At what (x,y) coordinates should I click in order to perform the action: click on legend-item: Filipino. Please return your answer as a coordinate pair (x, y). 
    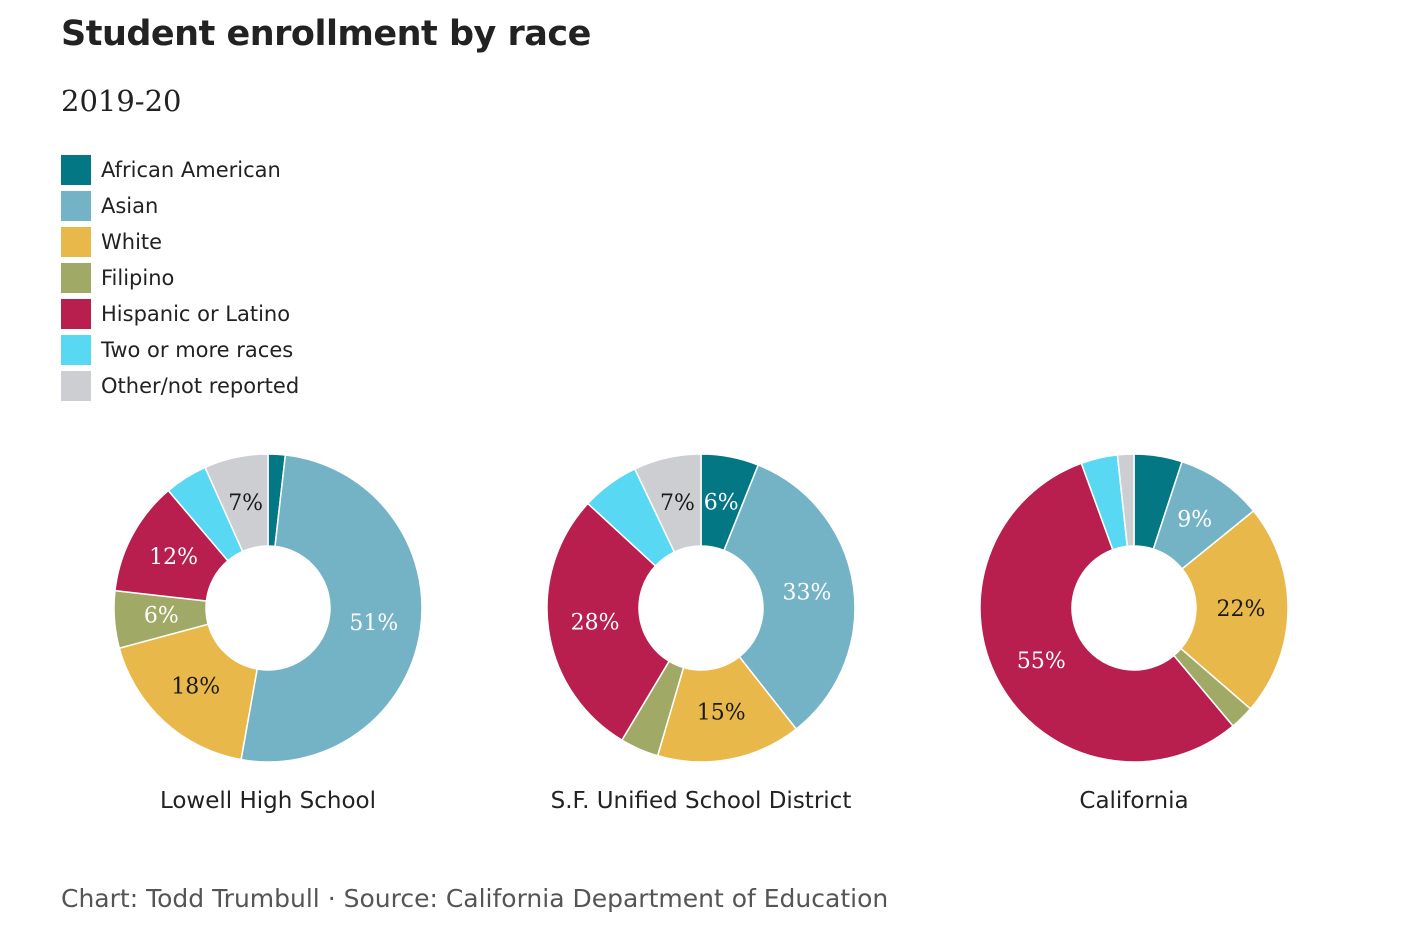
    Looking at the image, I should click on (180, 278).